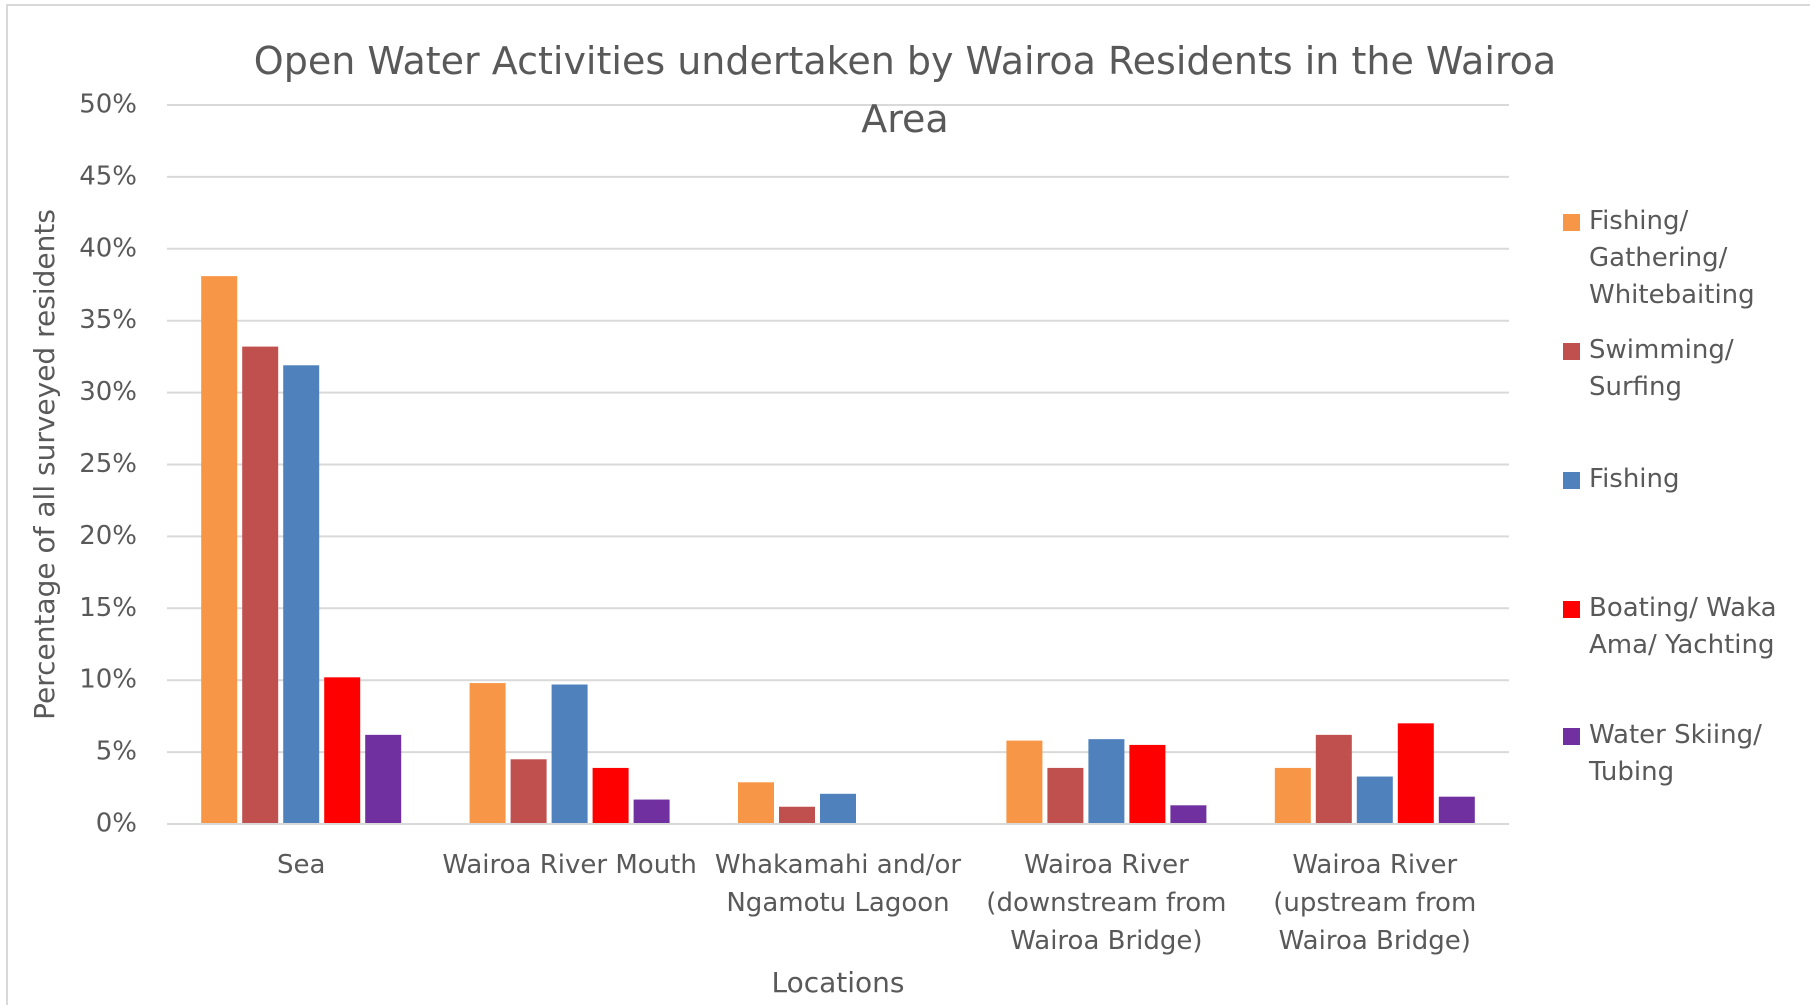 Image resolution: width=1810 pixels, height=1005 pixels. I want to click on x-tick-label: Whakamahi and/or Ngamotu Lagoon, so click(838, 884).